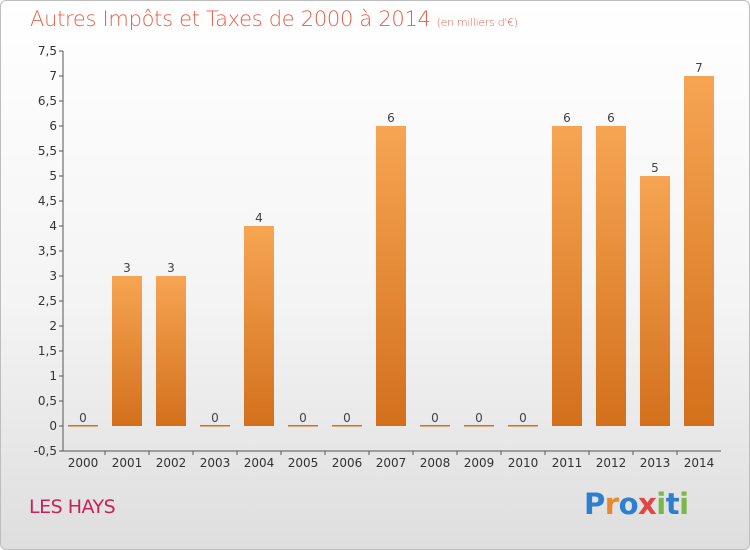 The width and height of the screenshot is (750, 550). What do you see at coordinates (171, 351) in the screenshot?
I see `bar-2002` at bounding box center [171, 351].